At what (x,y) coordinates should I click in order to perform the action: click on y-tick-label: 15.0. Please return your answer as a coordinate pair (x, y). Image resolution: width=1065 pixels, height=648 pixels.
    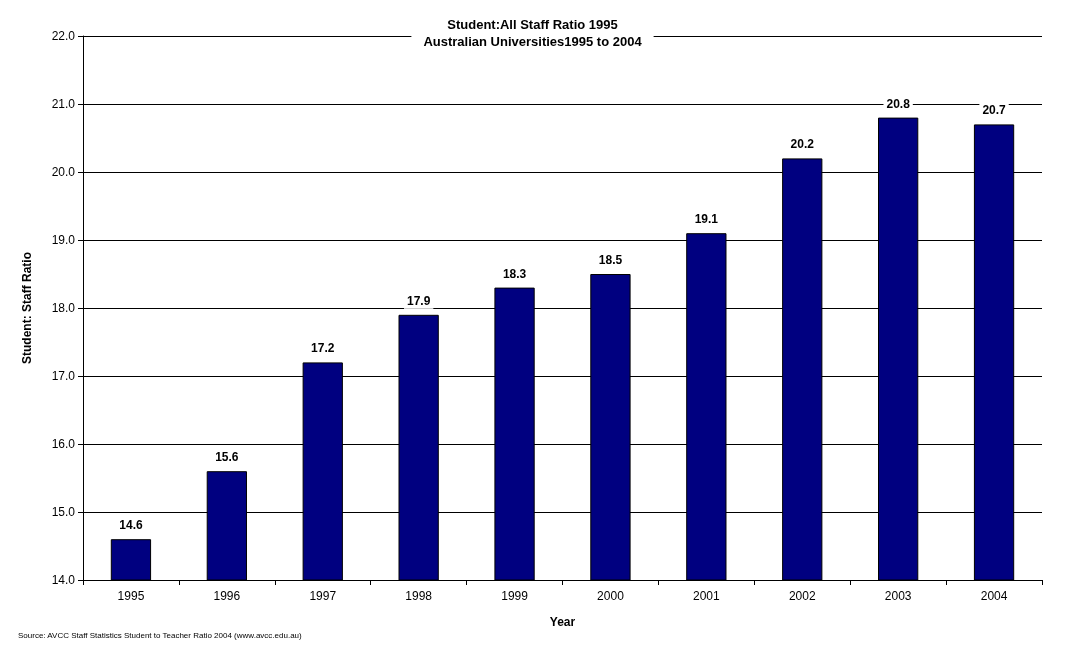
    Looking at the image, I should click on (63, 512).